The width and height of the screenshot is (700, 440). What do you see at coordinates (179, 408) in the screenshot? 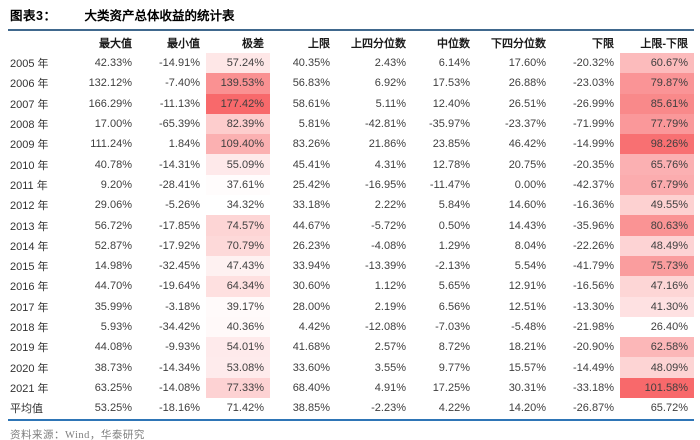
I see `cell: -18.16%` at bounding box center [179, 408].